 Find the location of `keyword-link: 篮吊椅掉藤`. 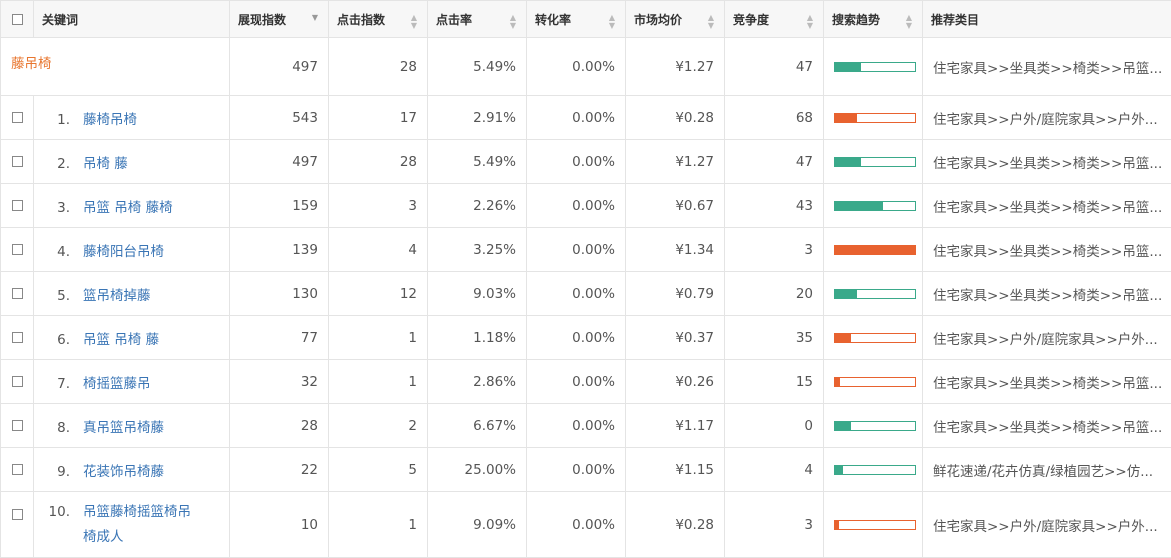

keyword-link: 篮吊椅掉藤 is located at coordinates (117, 296).